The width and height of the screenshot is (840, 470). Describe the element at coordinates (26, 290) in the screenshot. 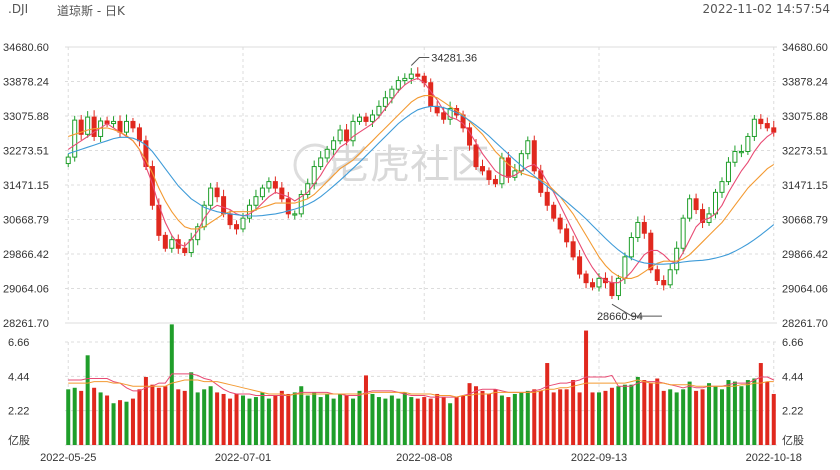

I see `price-tick-label-left: 29064.06` at that location.